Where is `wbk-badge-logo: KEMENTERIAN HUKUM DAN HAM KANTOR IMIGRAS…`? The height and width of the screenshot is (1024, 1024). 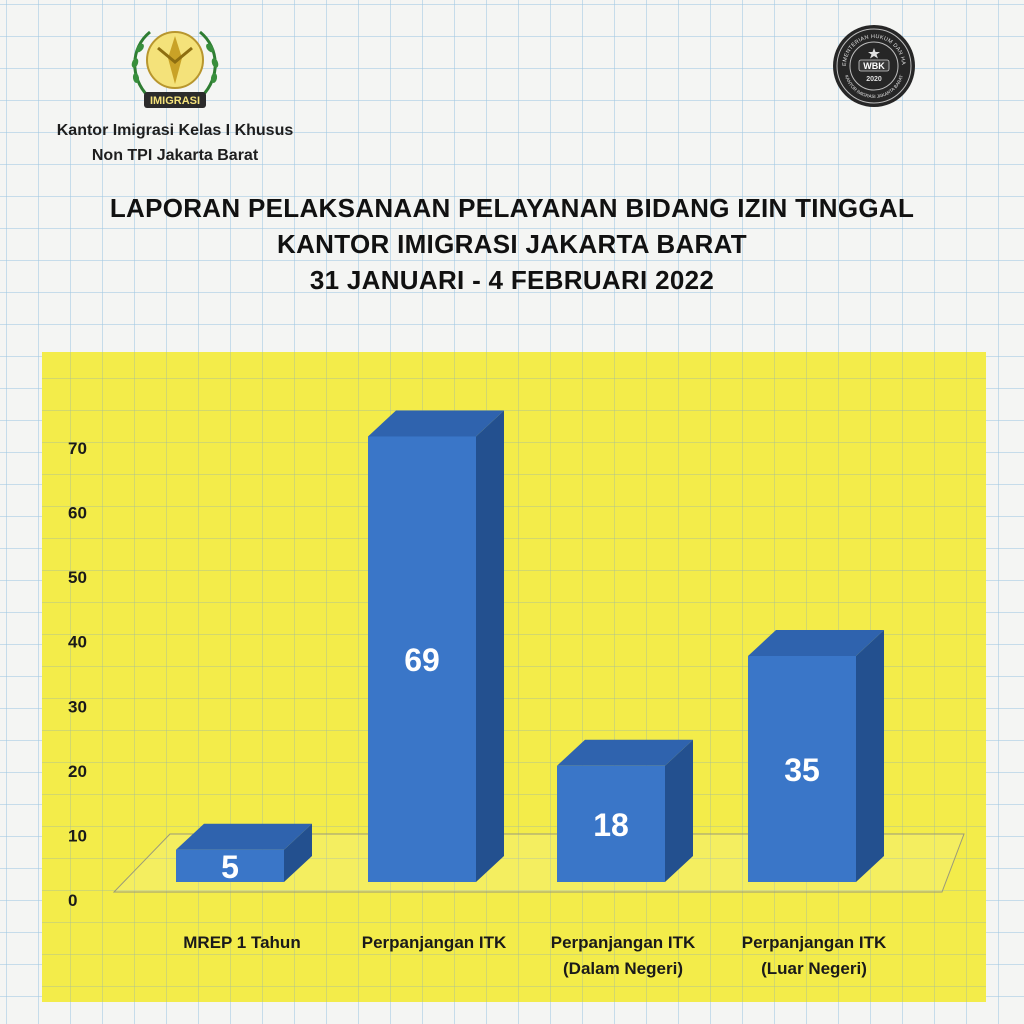
wbk-badge-logo: KEMENTERIAN HUKUM DAN HAM KANTOR IMIGRAS… is located at coordinates (873, 65).